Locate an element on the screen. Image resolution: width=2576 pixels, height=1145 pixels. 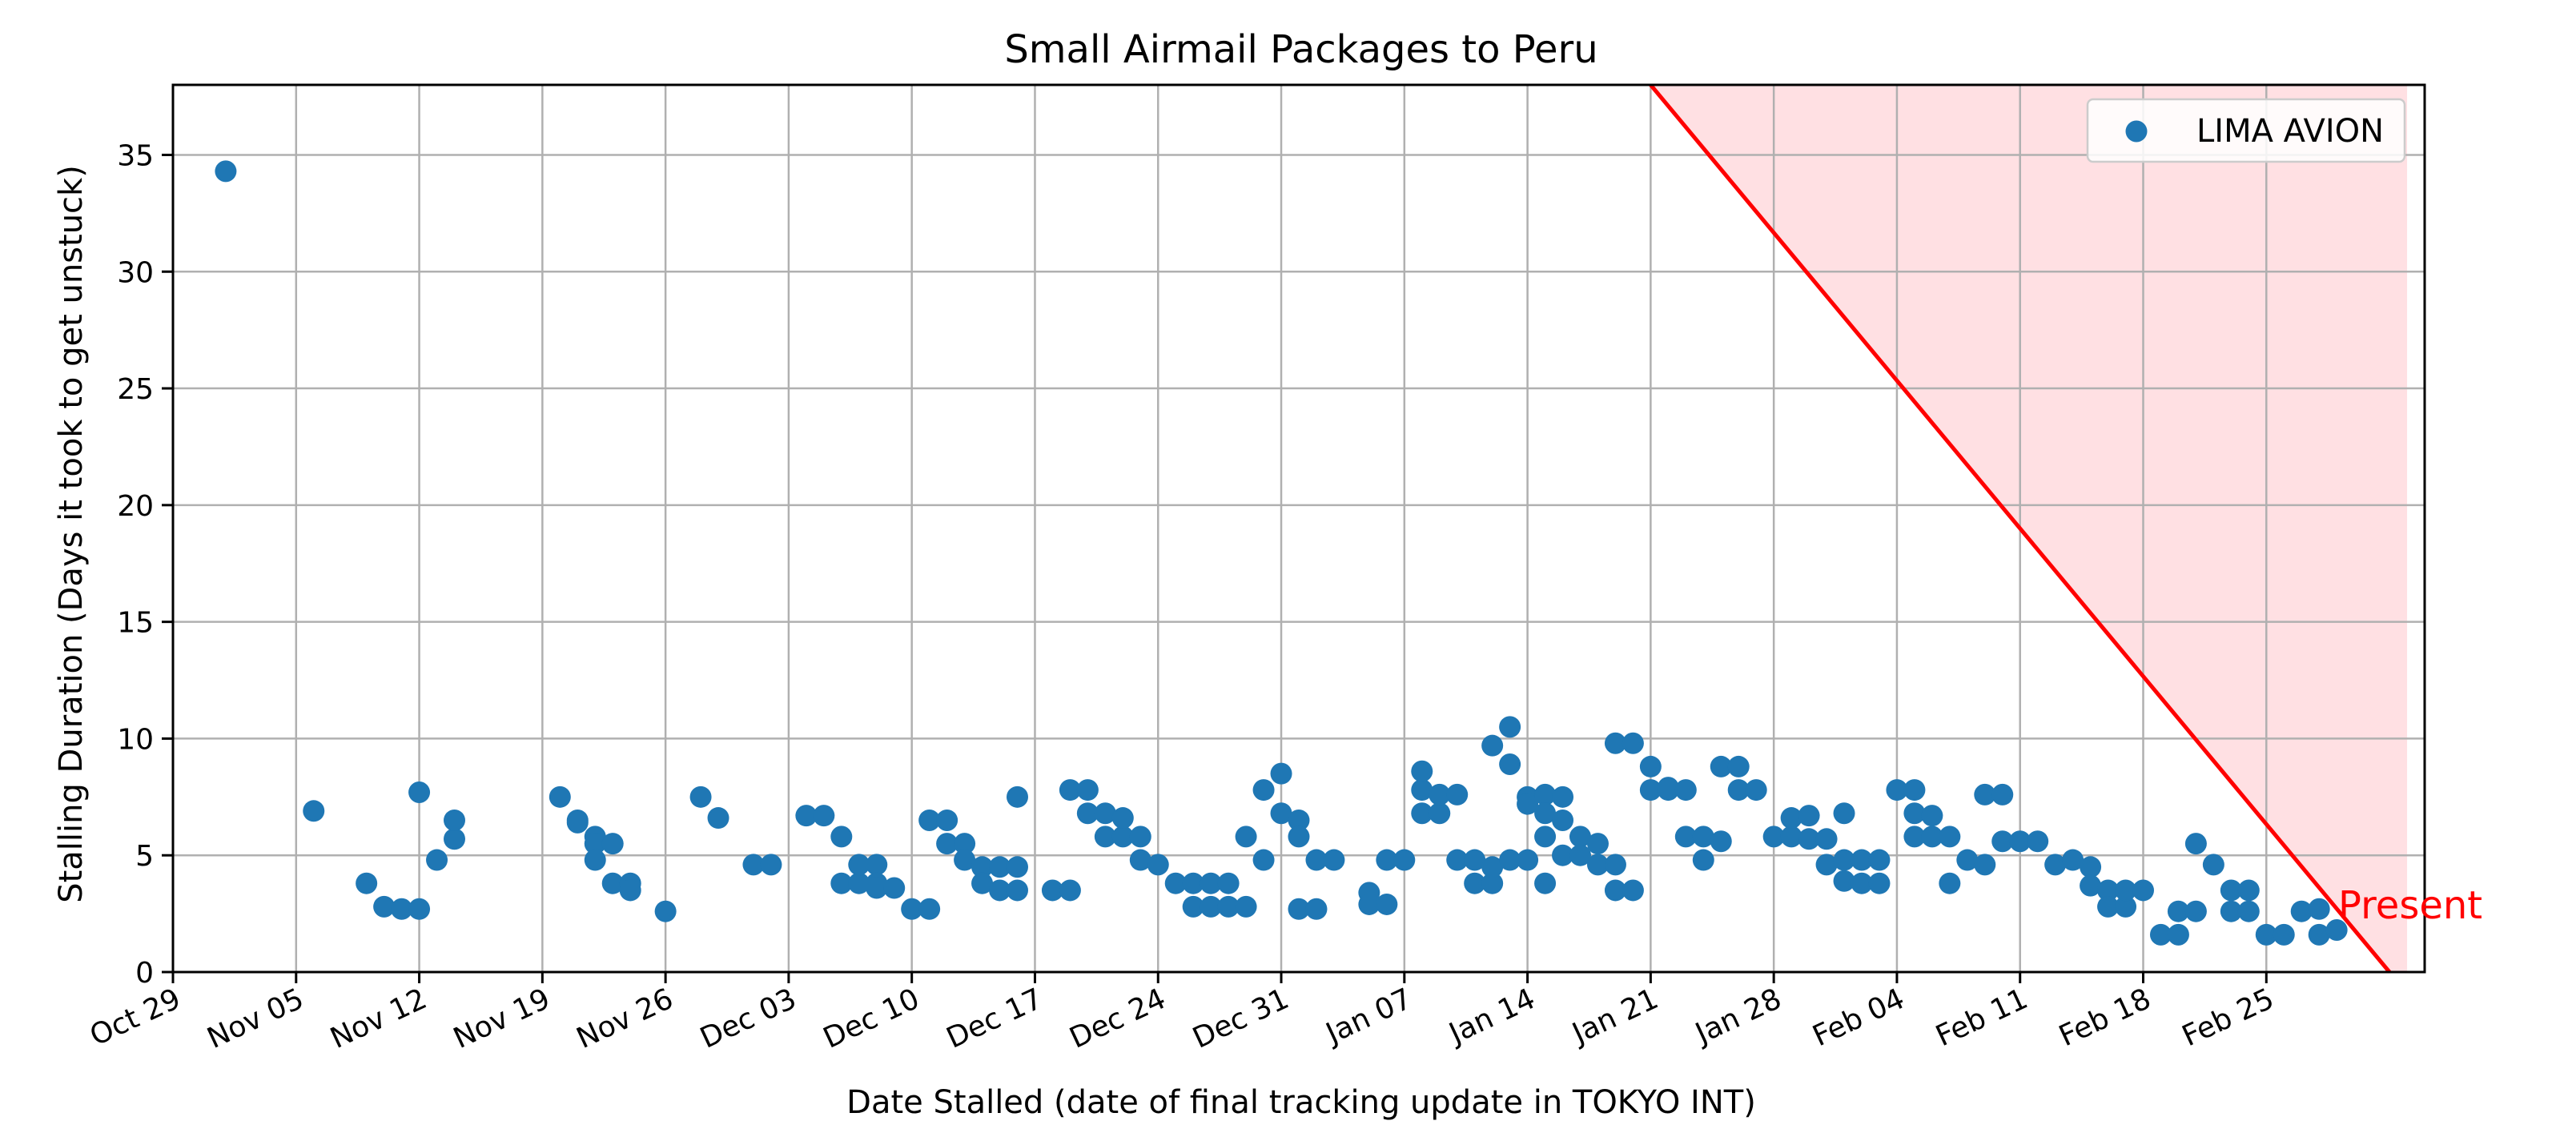
x-tick-label: Oct 29 is located at coordinates (135, 1018).